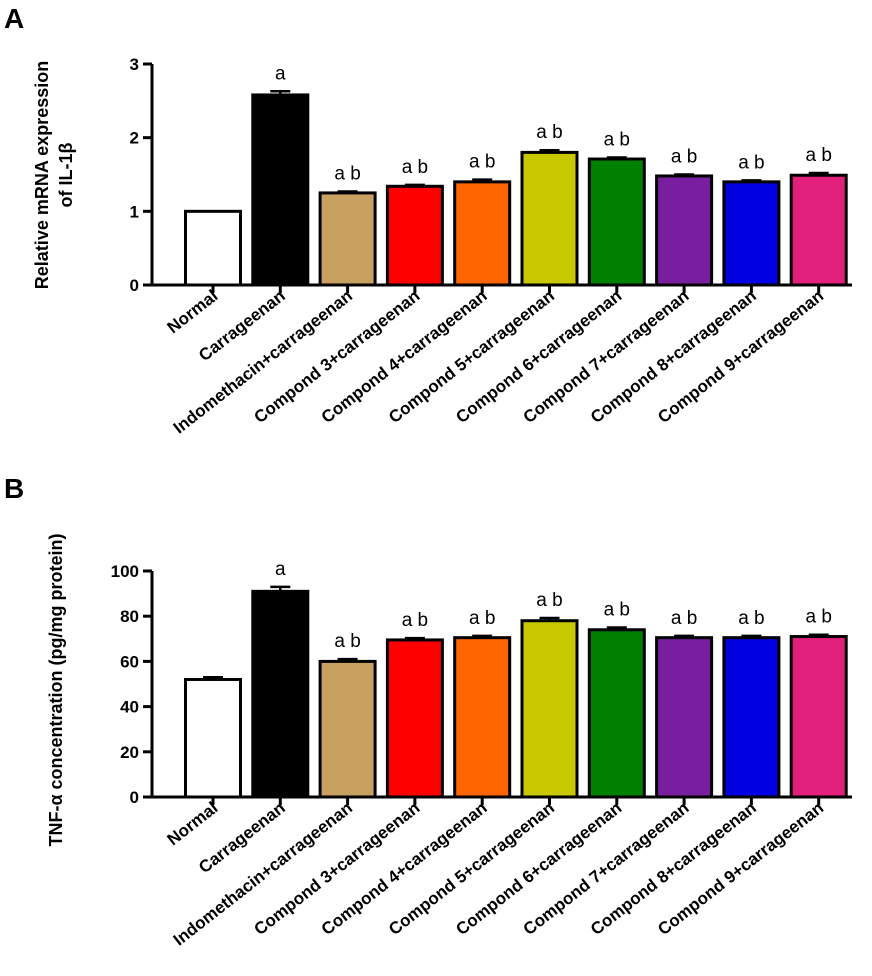 Image resolution: width=872 pixels, height=976 pixels. Describe the element at coordinates (14, 18) in the screenshot. I see `panel-letter-a: A` at that location.